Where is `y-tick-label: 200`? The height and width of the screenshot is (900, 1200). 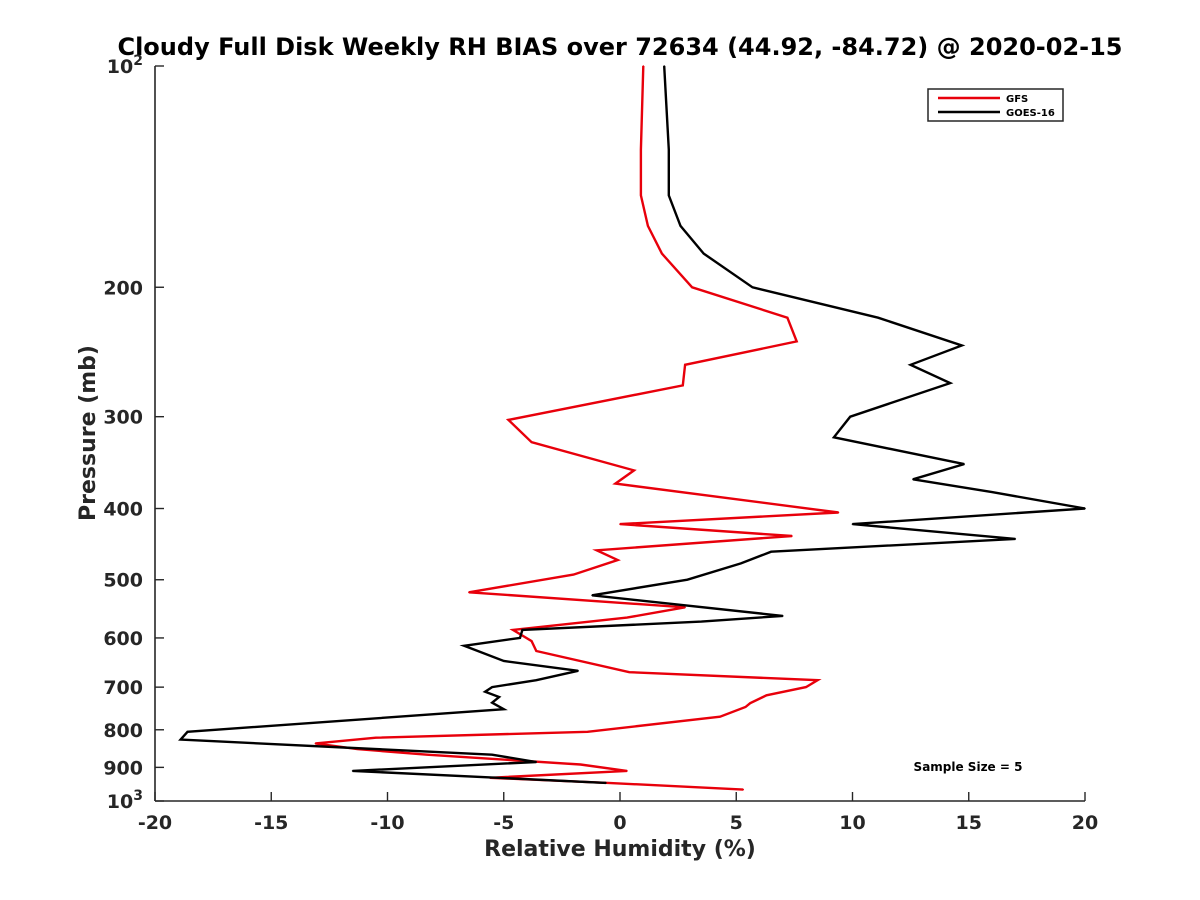 y-tick-label: 200 is located at coordinates (123, 288).